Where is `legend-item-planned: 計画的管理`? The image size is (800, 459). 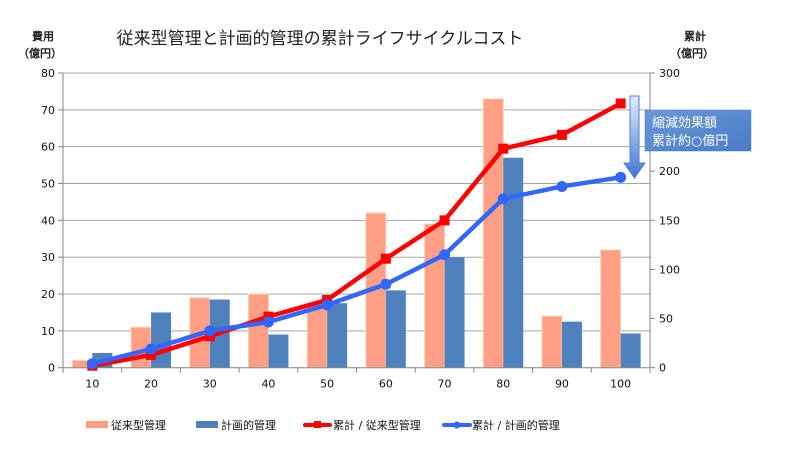
legend-item-planned: 計画的管理 is located at coordinates (236, 425).